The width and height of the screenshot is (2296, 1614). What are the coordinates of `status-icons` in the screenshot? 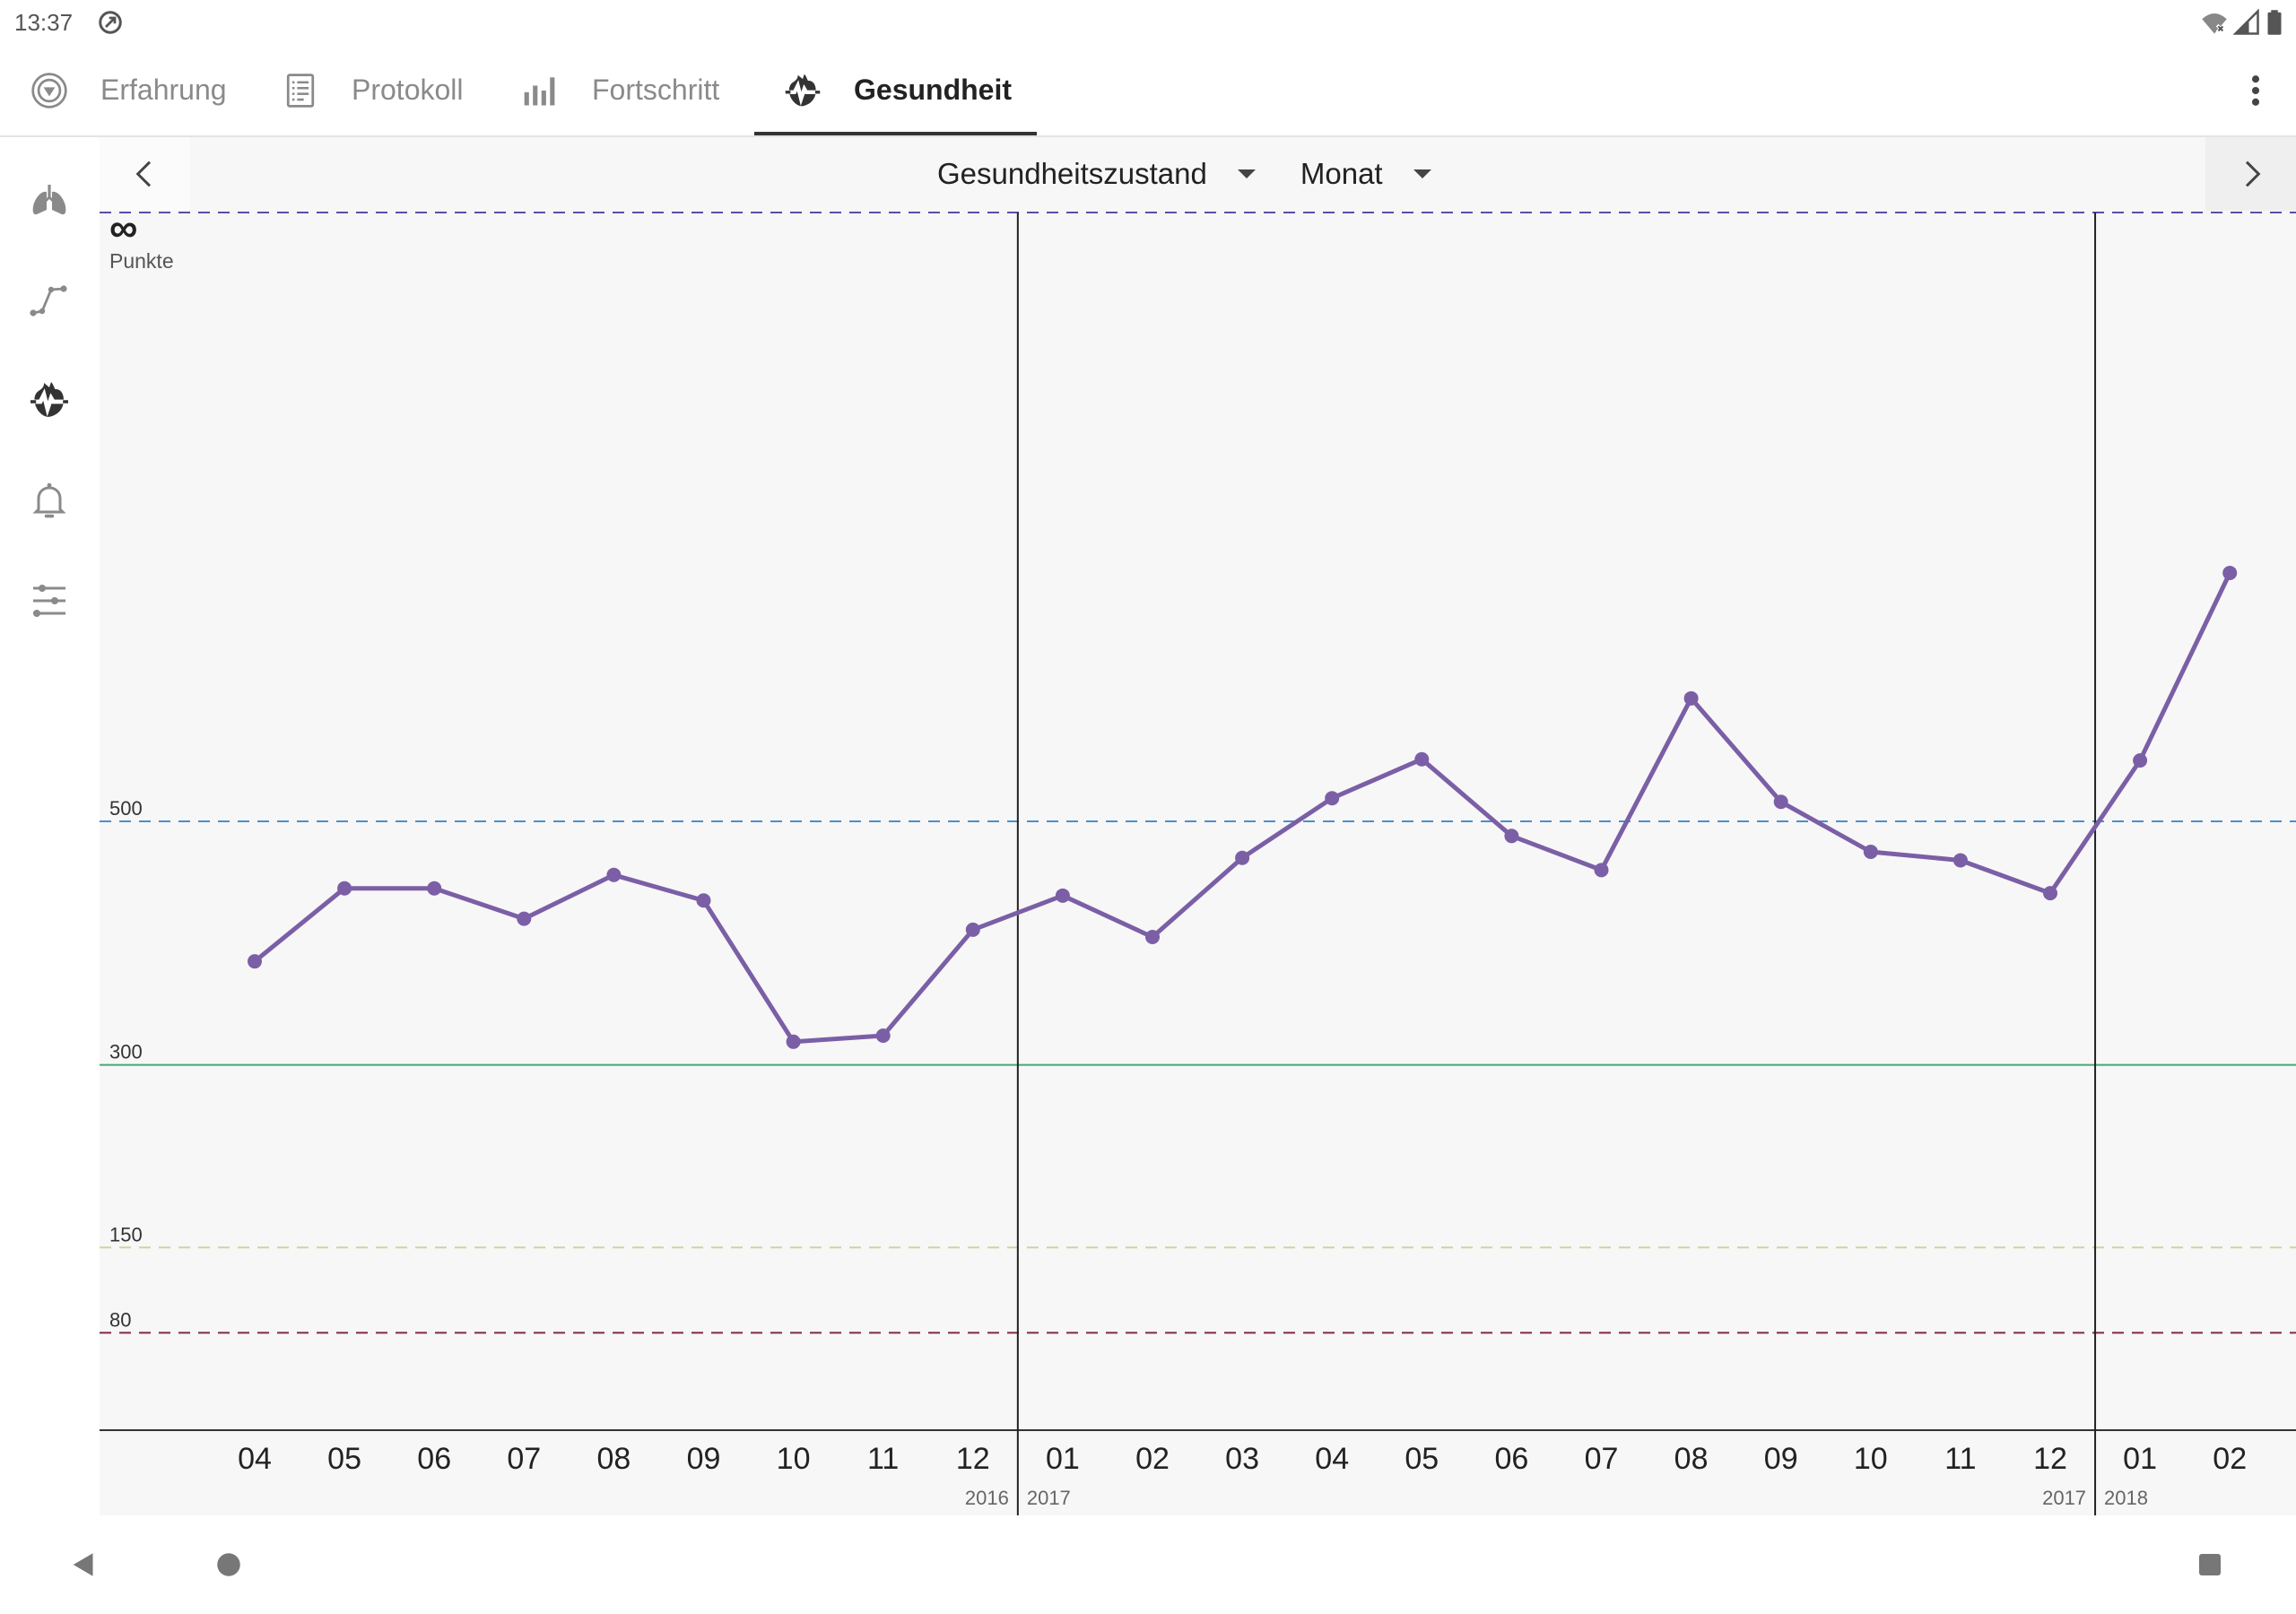 It's located at (2239, 22).